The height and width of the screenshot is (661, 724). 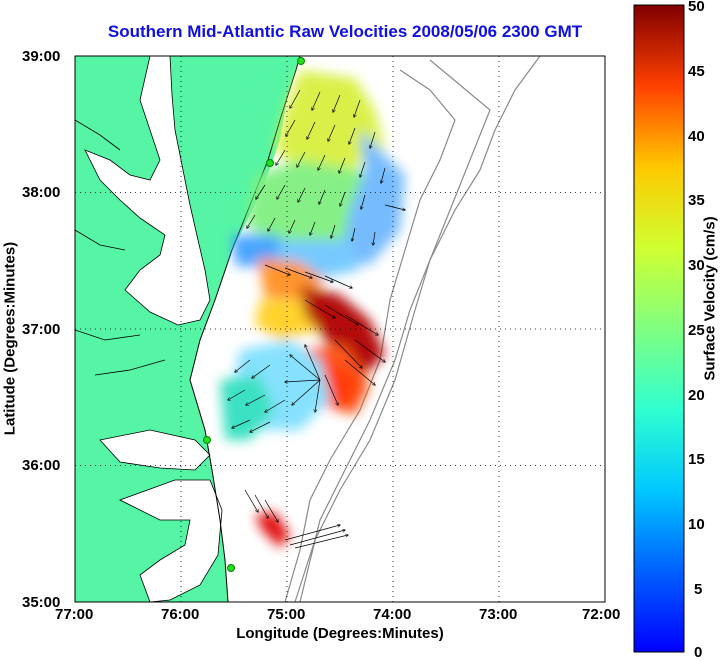 I want to click on y-tick-label: 36:00, so click(x=41, y=465).